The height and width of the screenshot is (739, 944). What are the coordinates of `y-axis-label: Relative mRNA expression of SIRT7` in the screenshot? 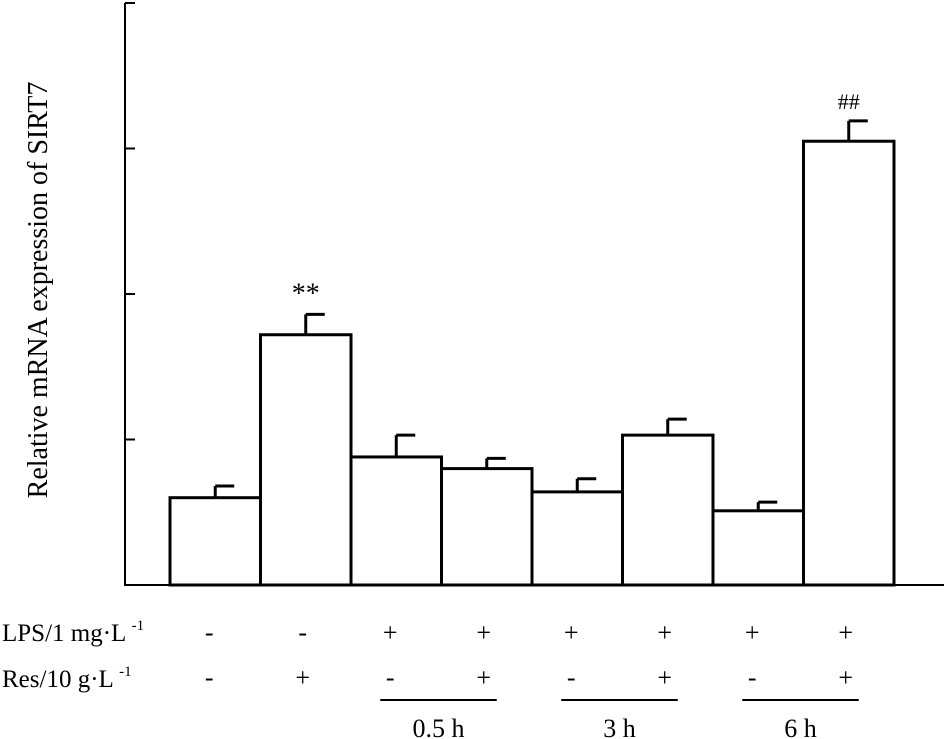 It's located at (38, 290).